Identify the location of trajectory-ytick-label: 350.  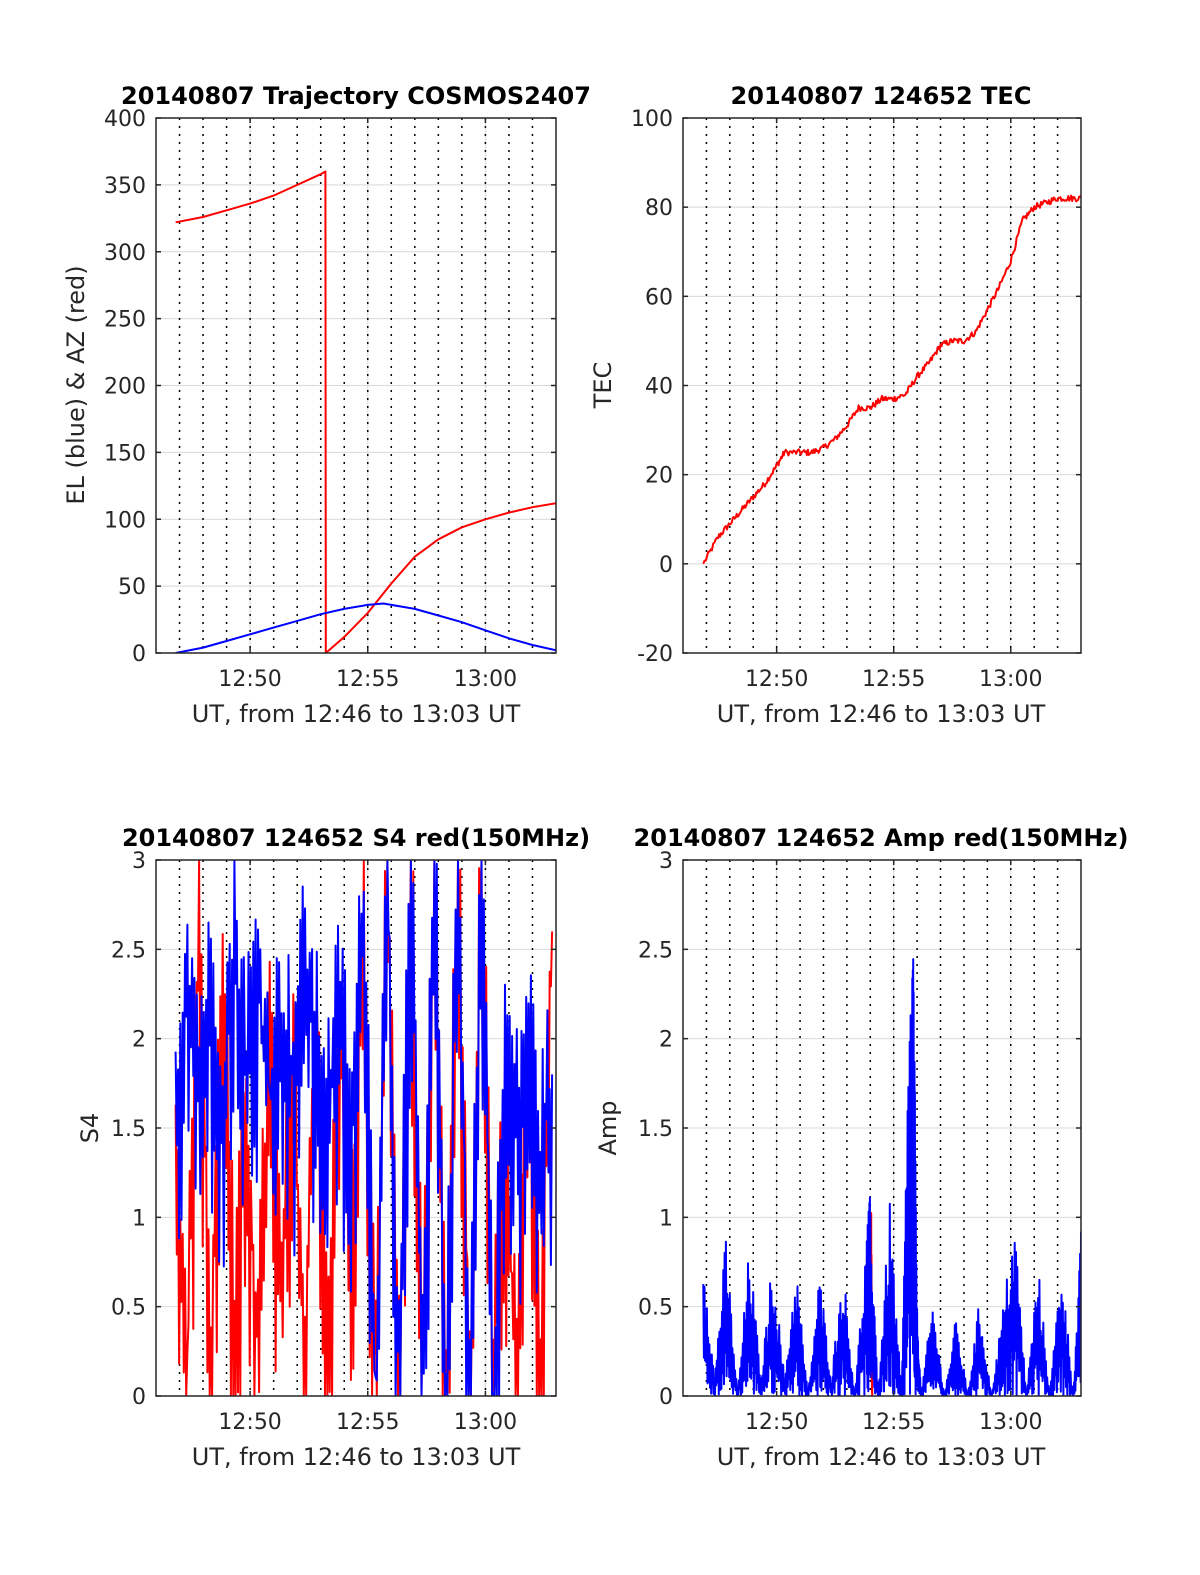
(125, 186).